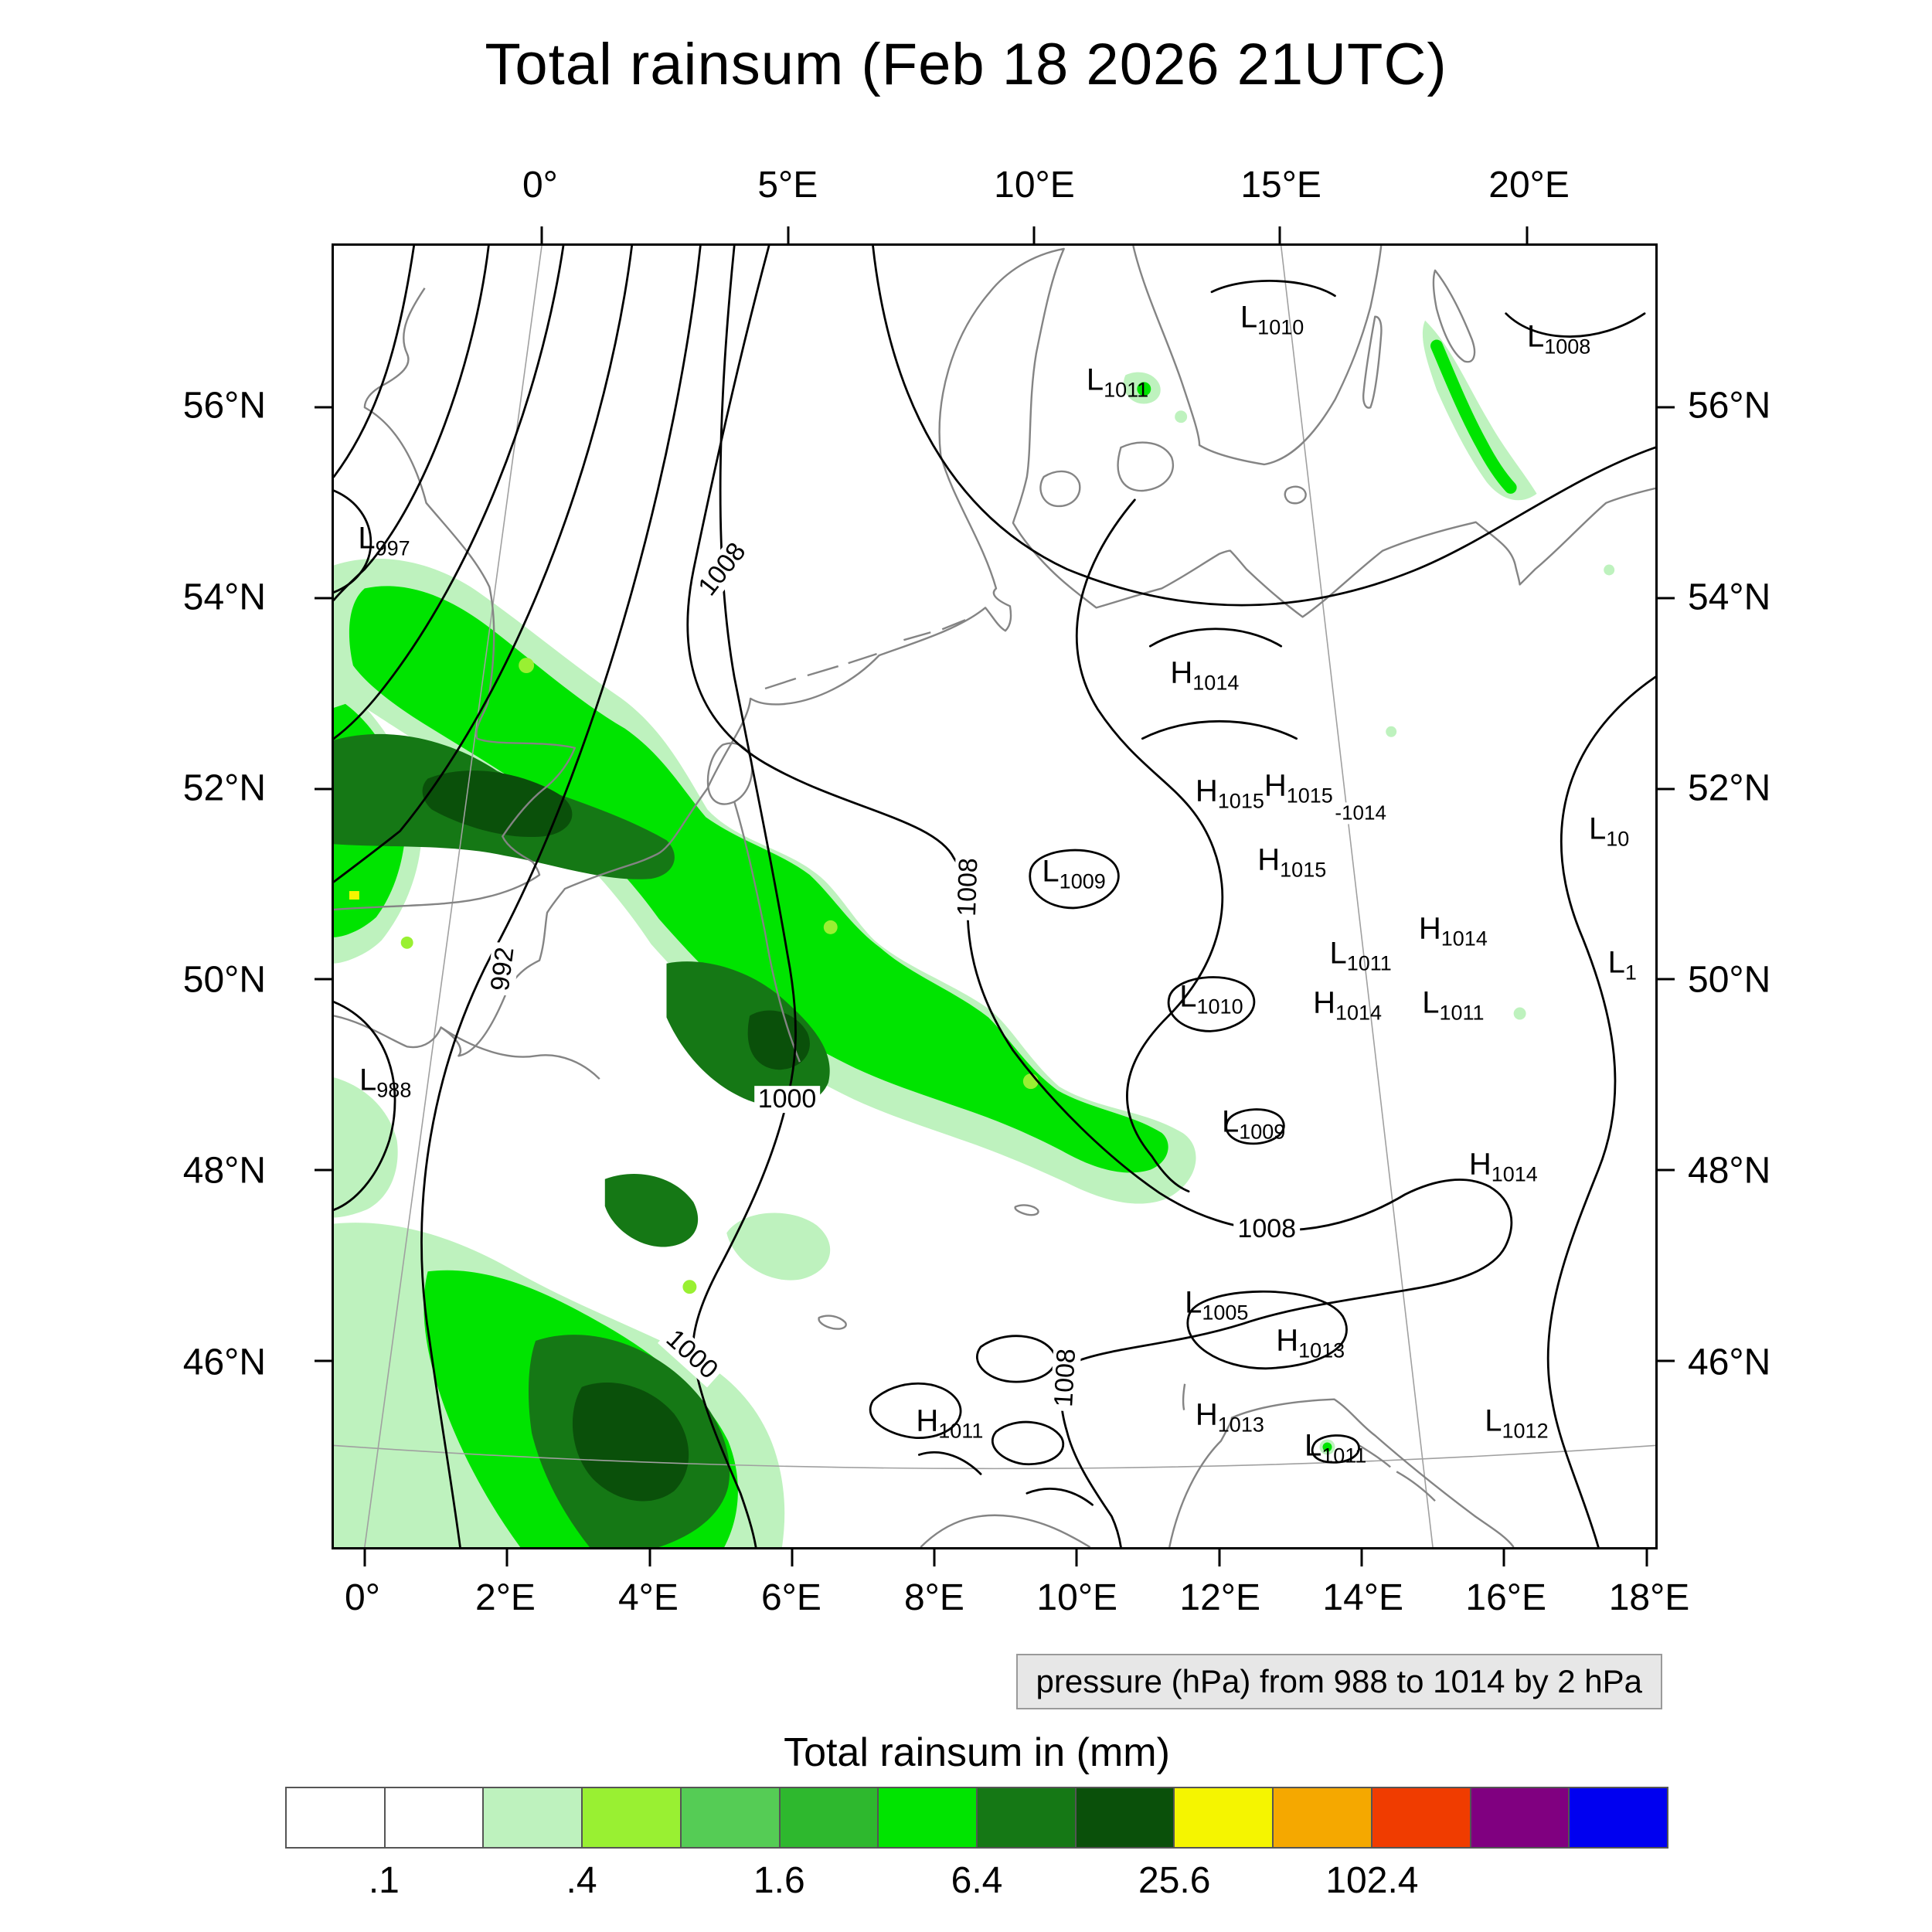 This screenshot has width=1932, height=1932. I want to click on pressure-center-l1010: L1010, so click(1211, 999).